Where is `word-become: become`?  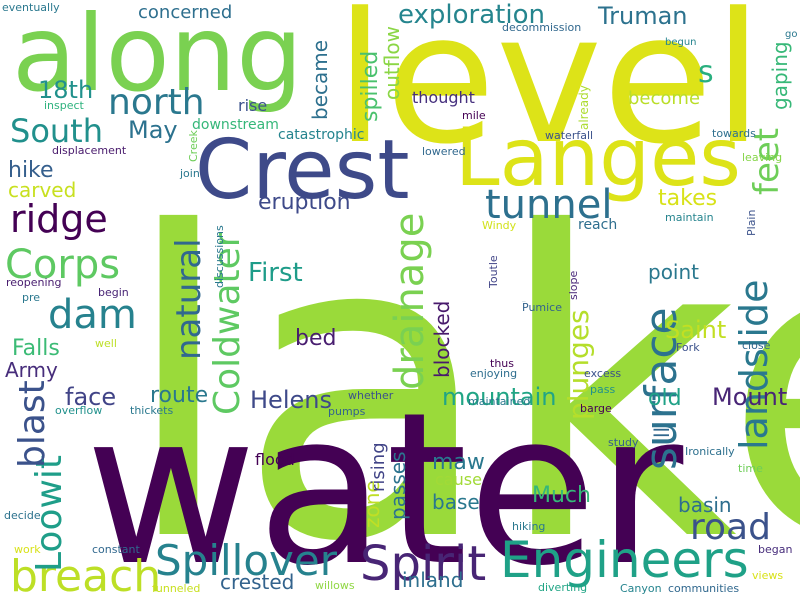
word-become: become is located at coordinates (664, 98).